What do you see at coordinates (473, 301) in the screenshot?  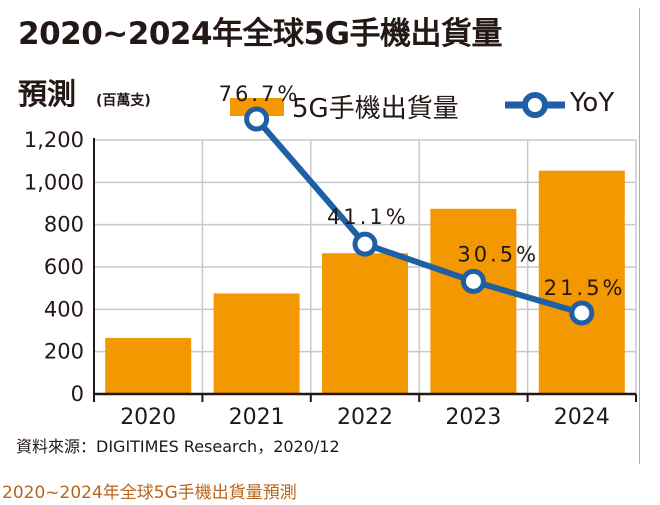 I see `bar-2023` at bounding box center [473, 301].